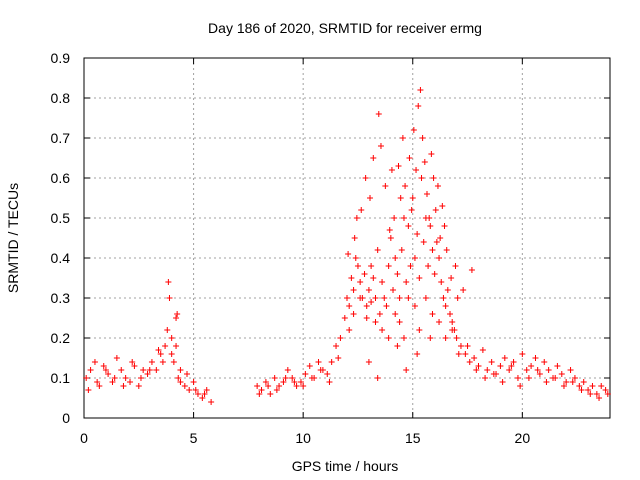  Describe the element at coordinates (61, 258) in the screenshot. I see `y-tick-label: 0.4` at that location.